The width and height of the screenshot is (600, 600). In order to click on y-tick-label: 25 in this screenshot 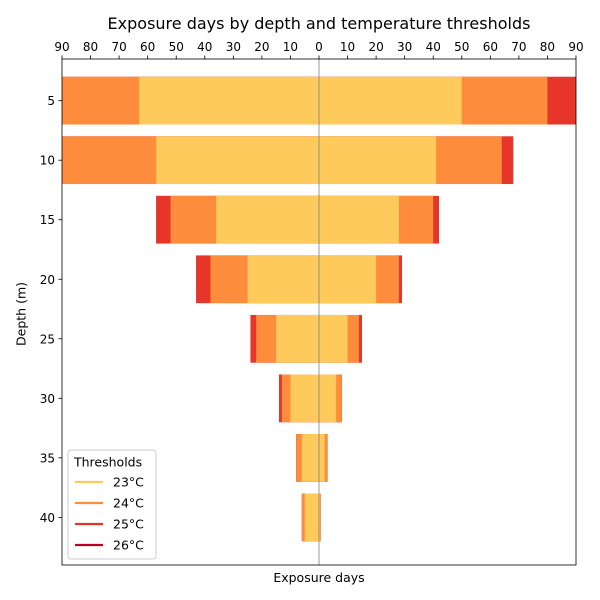, I will do `click(47, 339)`.